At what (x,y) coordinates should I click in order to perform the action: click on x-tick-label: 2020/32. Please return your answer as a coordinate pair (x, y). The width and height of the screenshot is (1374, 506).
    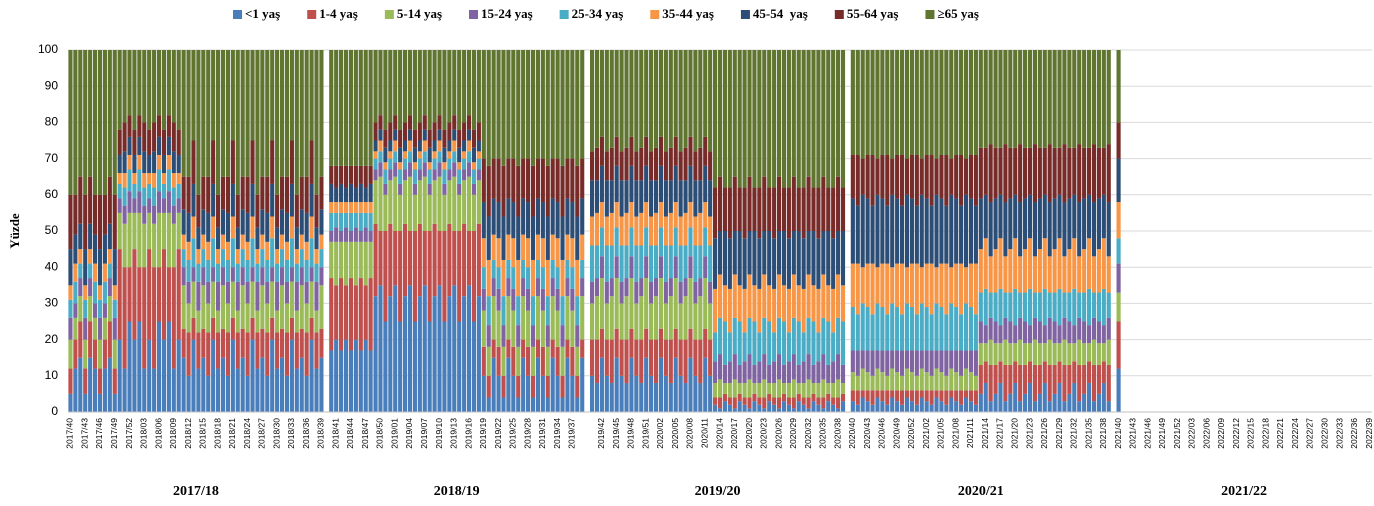
    Looking at the image, I should click on (808, 433).